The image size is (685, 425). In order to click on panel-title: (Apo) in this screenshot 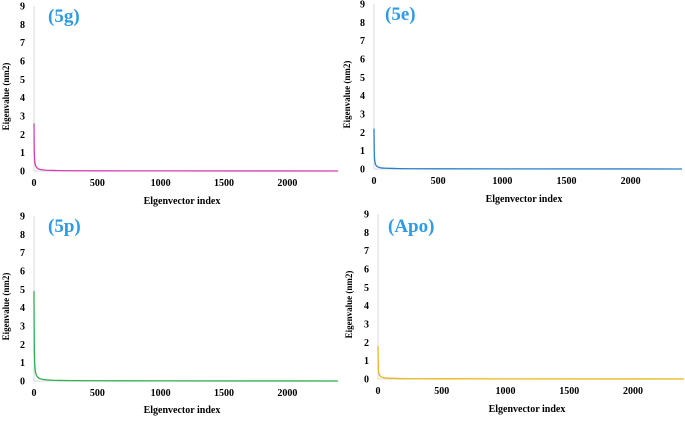, I will do `click(411, 226)`.